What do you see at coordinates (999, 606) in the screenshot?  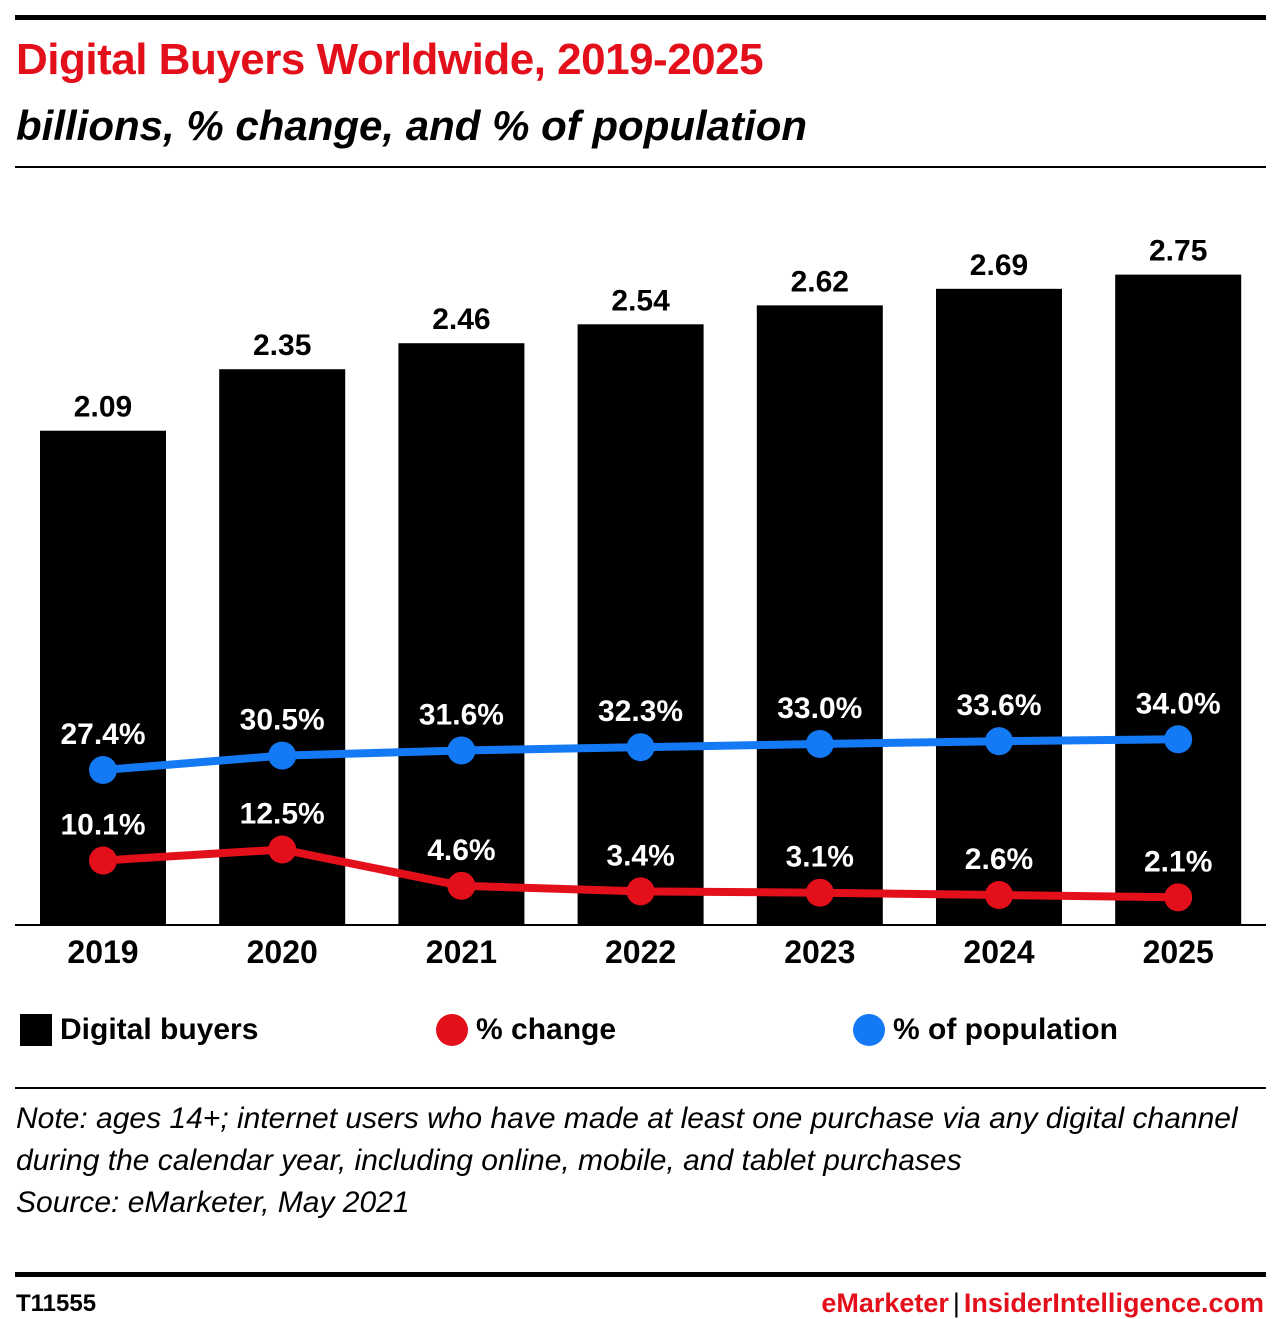 I see `bar-2024` at bounding box center [999, 606].